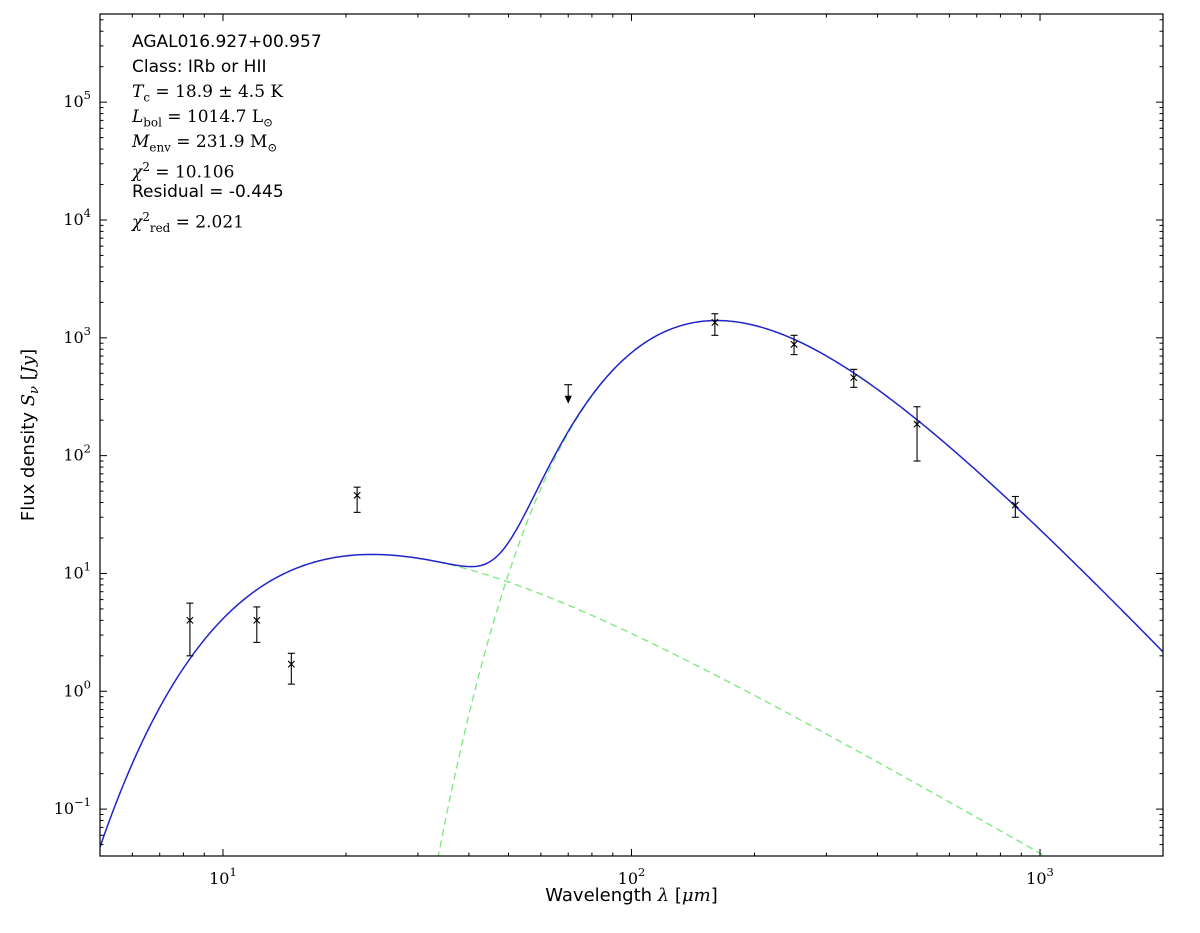 Image resolution: width=1200 pixels, height=933 pixels. What do you see at coordinates (87, 684) in the screenshot?
I see `tick-label-exponent: 0` at bounding box center [87, 684].